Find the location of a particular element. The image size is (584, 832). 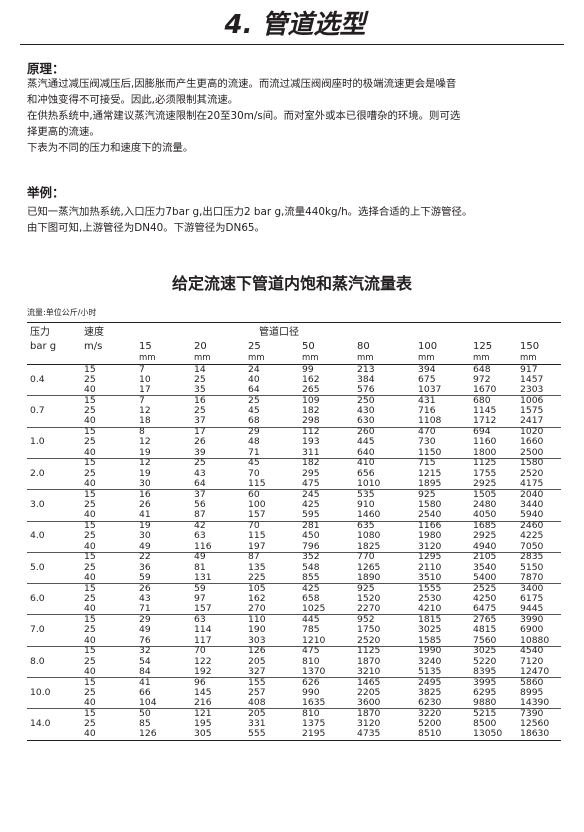

flow-value: 182 is located at coordinates (311, 463).